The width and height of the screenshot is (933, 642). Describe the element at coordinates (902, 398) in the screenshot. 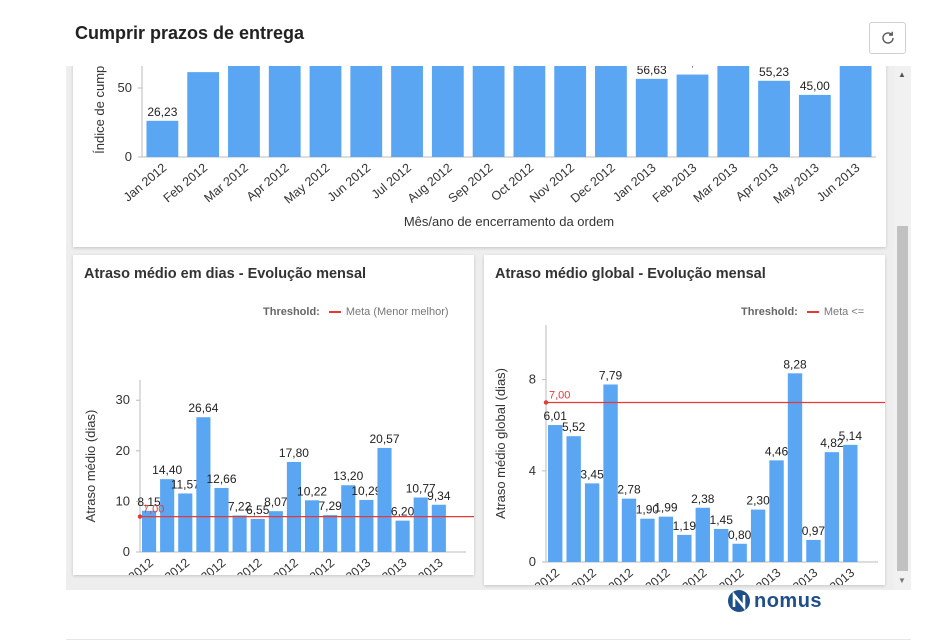

I see `scrollbar-thumb` at that location.